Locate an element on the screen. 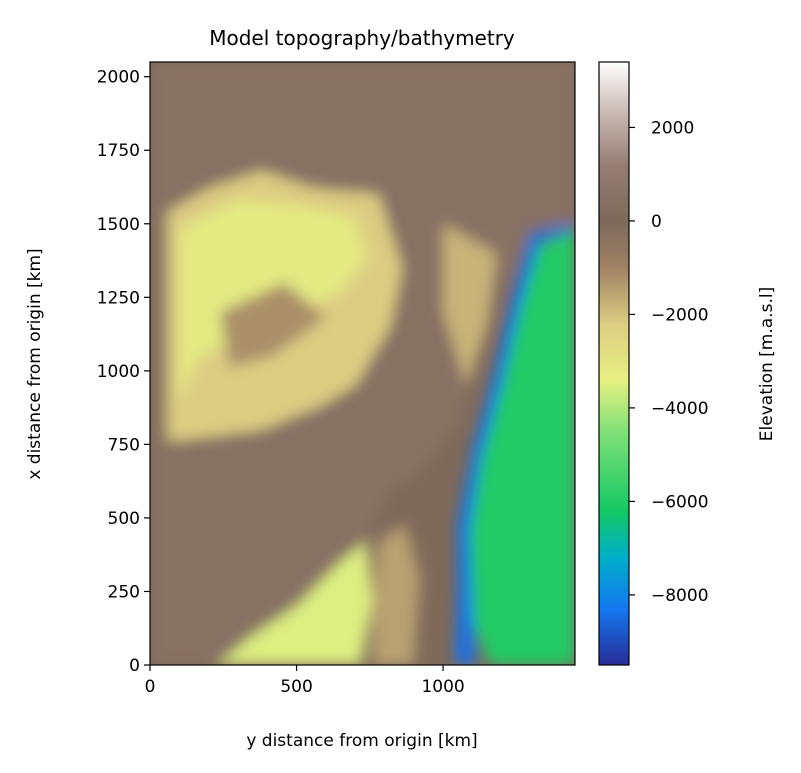  colorbar-tick-label: −6000 is located at coordinates (680, 502).